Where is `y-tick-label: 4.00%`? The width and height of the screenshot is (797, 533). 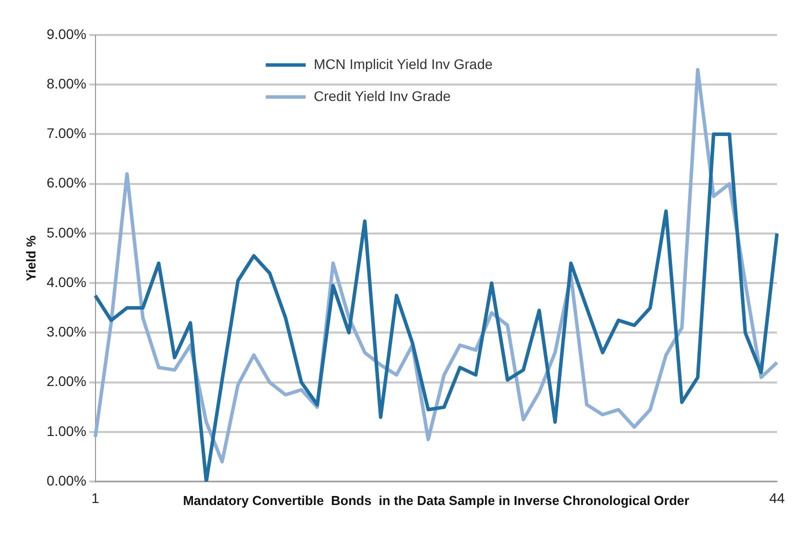
y-tick-label: 4.00% is located at coordinates (66, 282).